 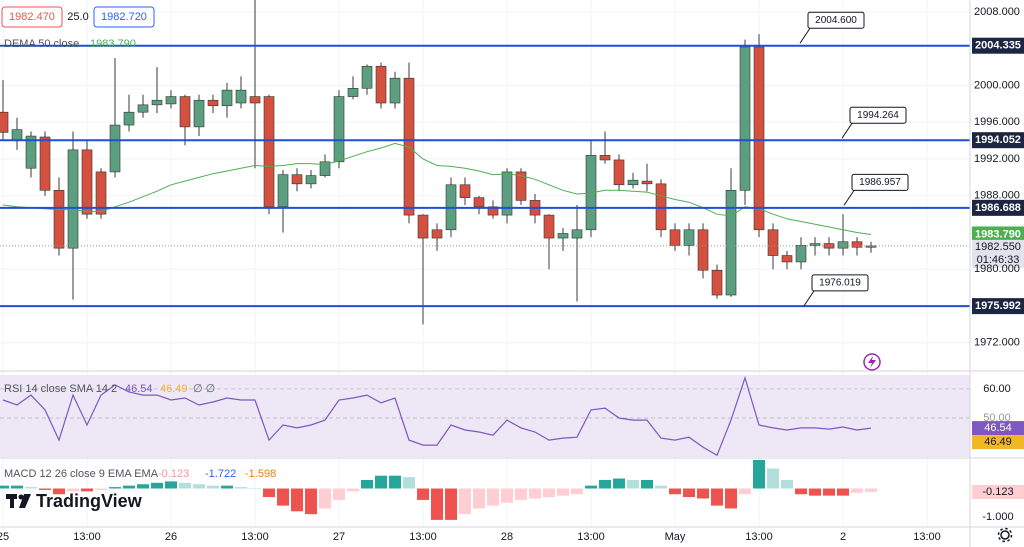 What do you see at coordinates (1005, 535) in the screenshot?
I see `settings-icon` at bounding box center [1005, 535].